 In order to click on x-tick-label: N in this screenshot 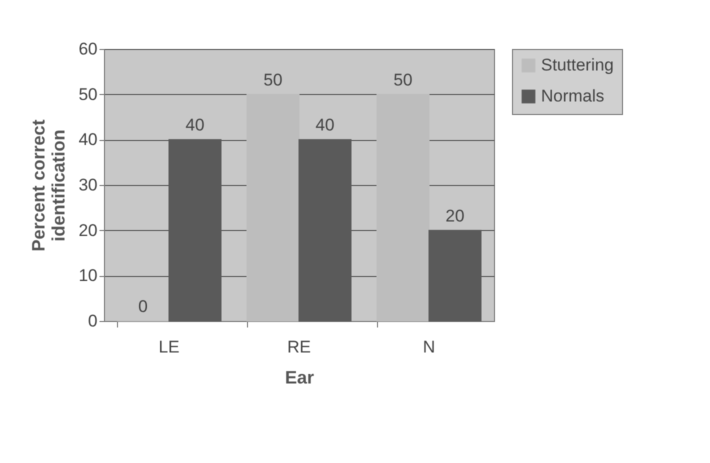, I will do `click(429, 347)`.